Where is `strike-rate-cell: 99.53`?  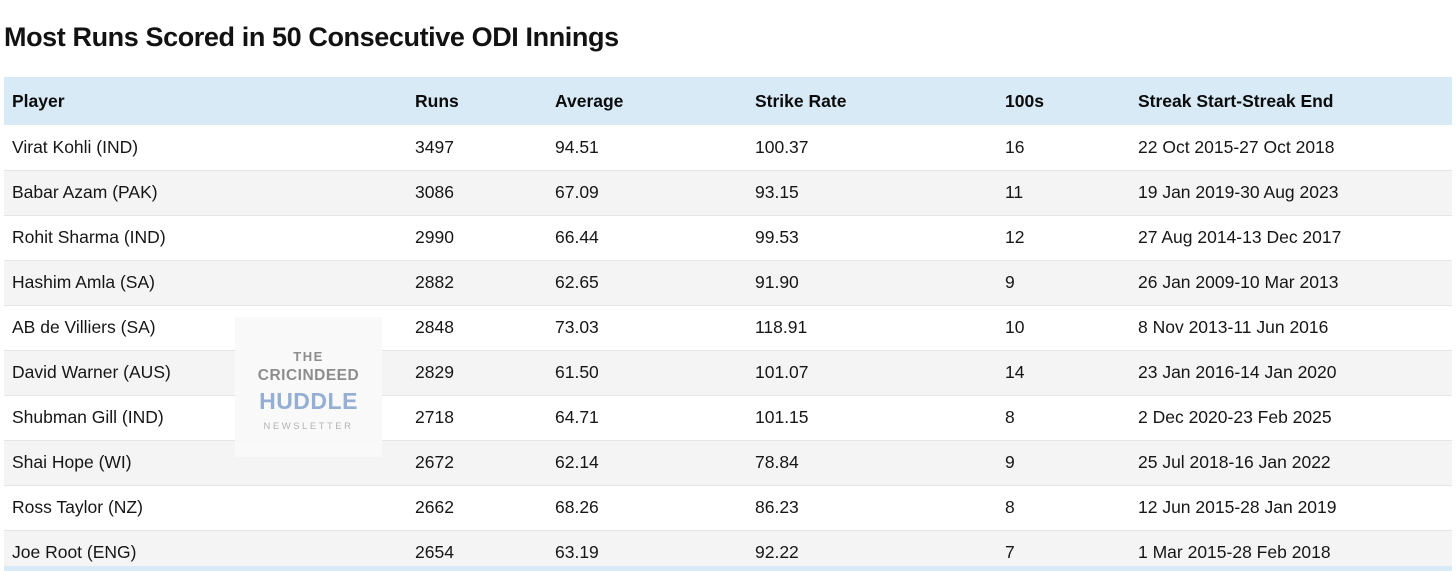 strike-rate-cell: 99.53 is located at coordinates (777, 237).